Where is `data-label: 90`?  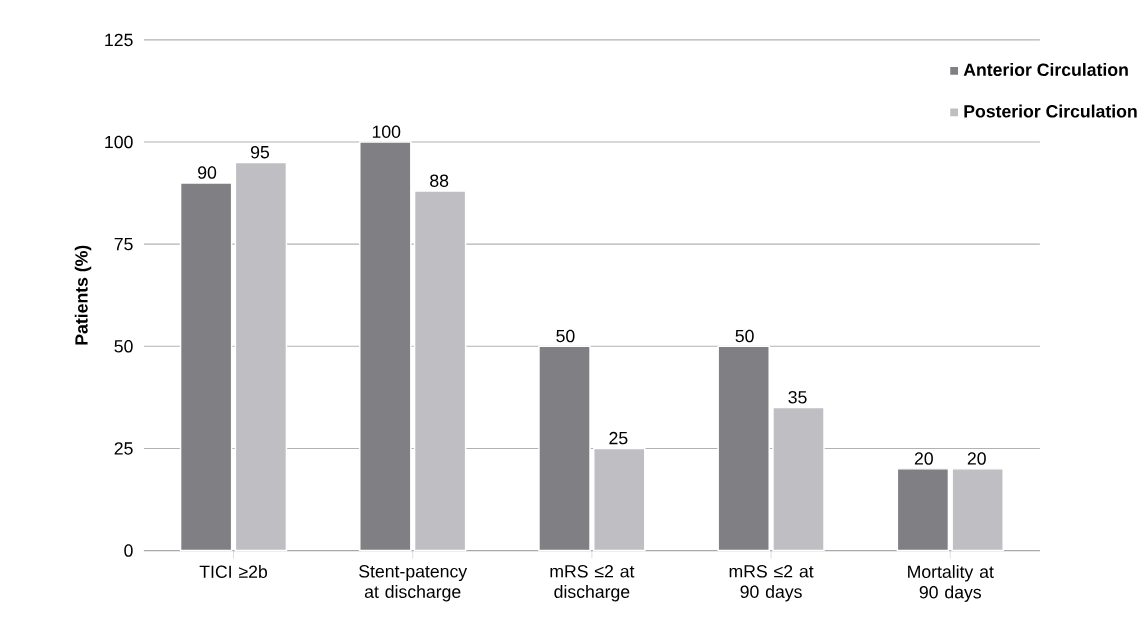 data-label: 90 is located at coordinates (207, 172).